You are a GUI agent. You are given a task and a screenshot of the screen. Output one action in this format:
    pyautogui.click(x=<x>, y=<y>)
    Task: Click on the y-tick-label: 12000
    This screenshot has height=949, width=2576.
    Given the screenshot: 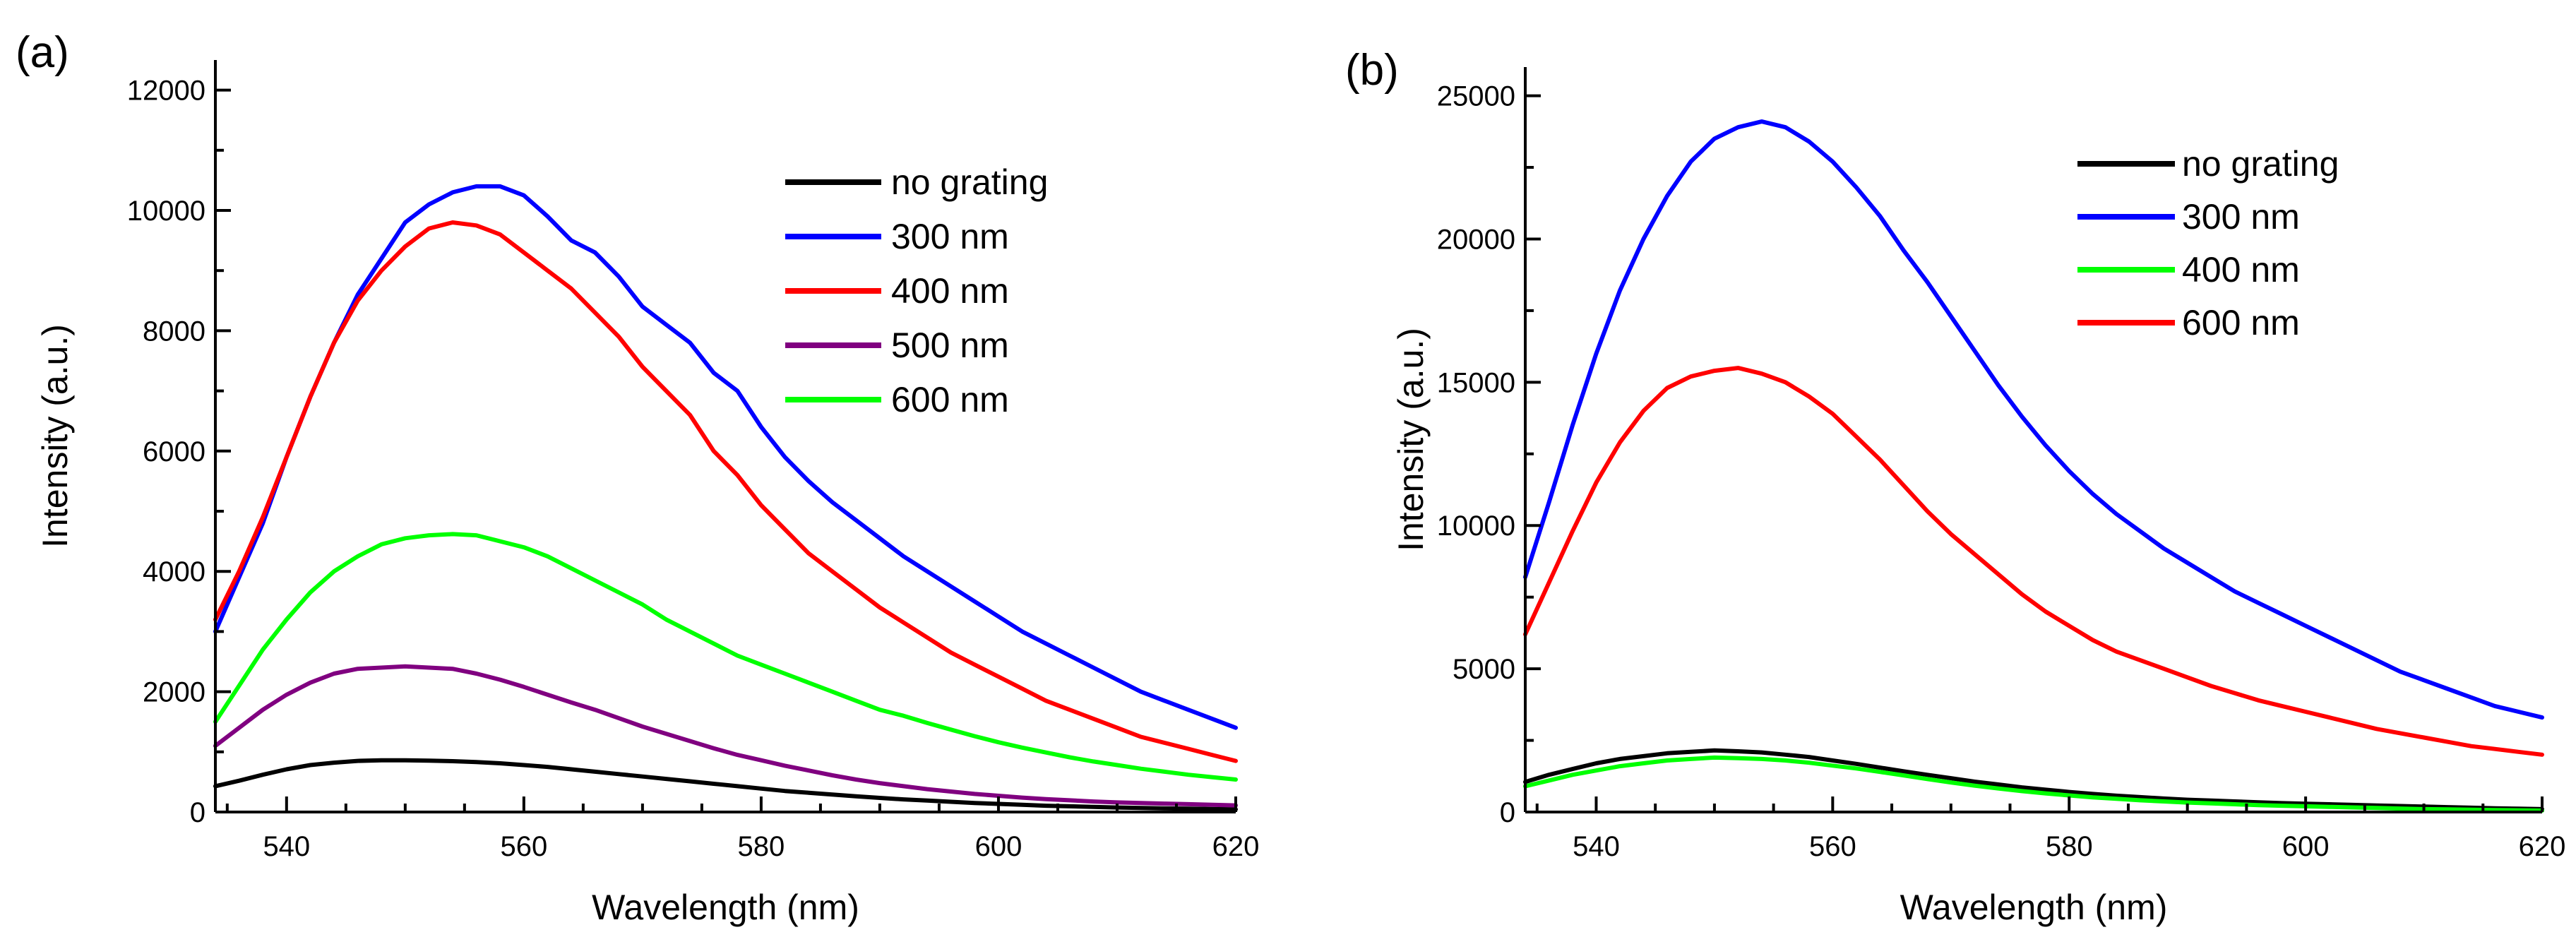 What is the action you would take?
    pyautogui.click(x=166, y=92)
    